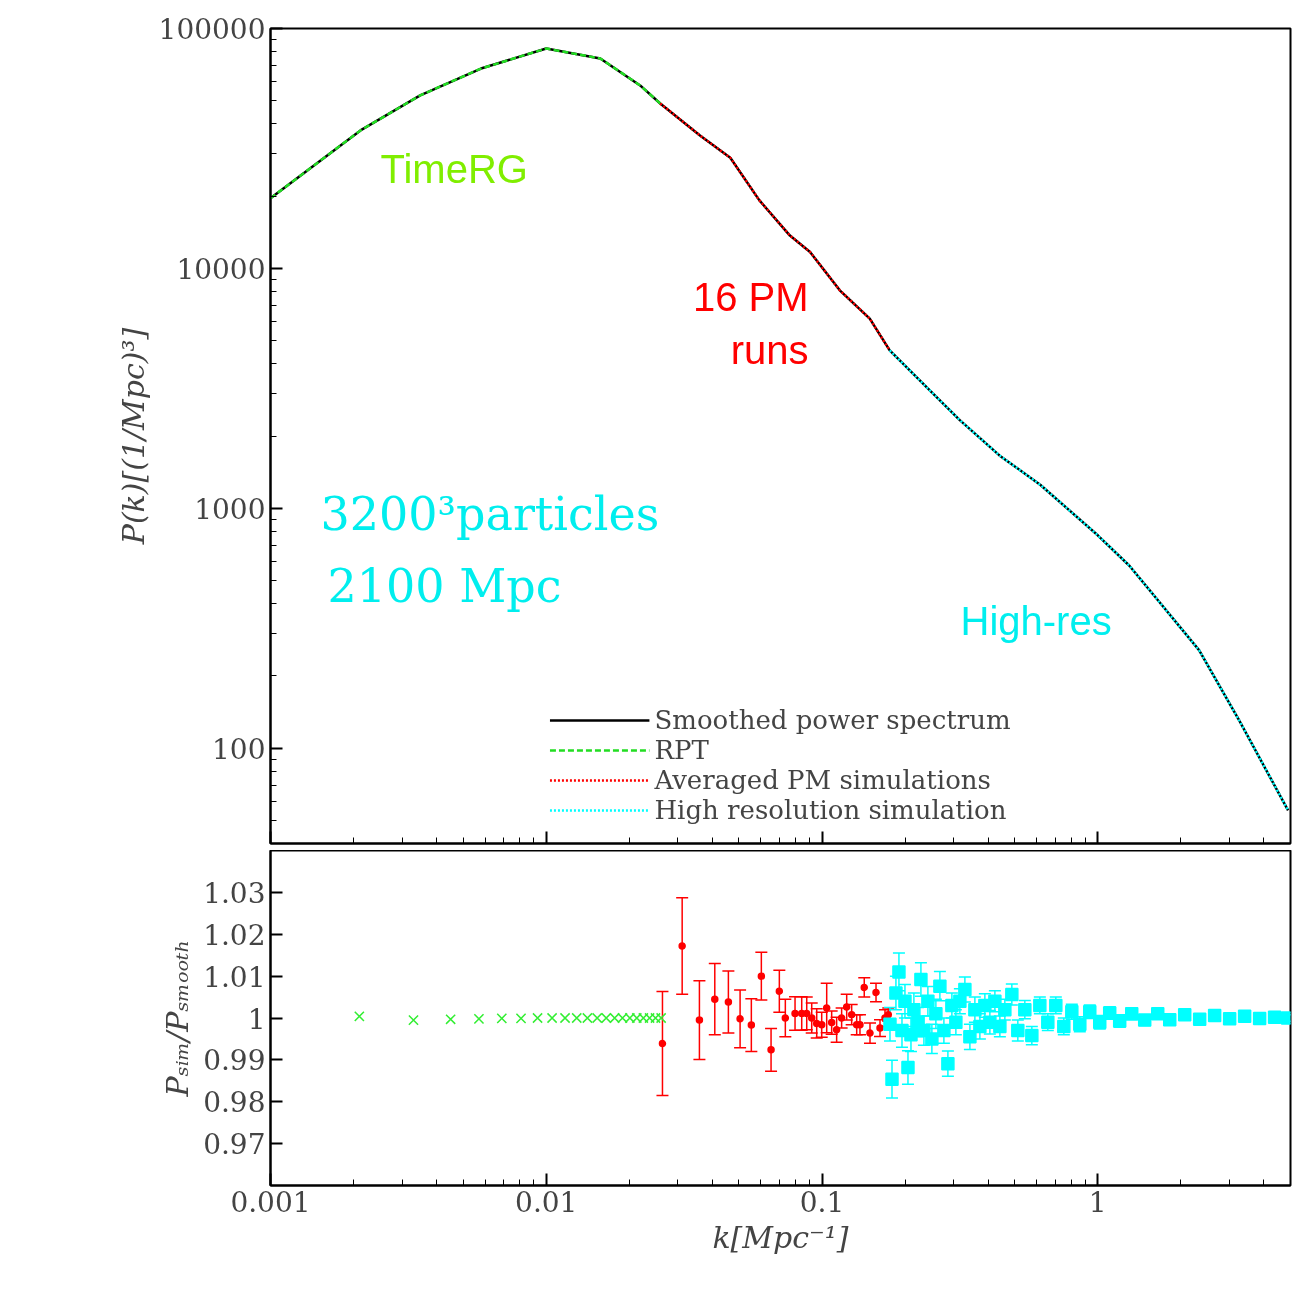 The width and height of the screenshot is (1298, 1312). Describe the element at coordinates (681, 750) in the screenshot. I see `legend-label: RPT` at that location.